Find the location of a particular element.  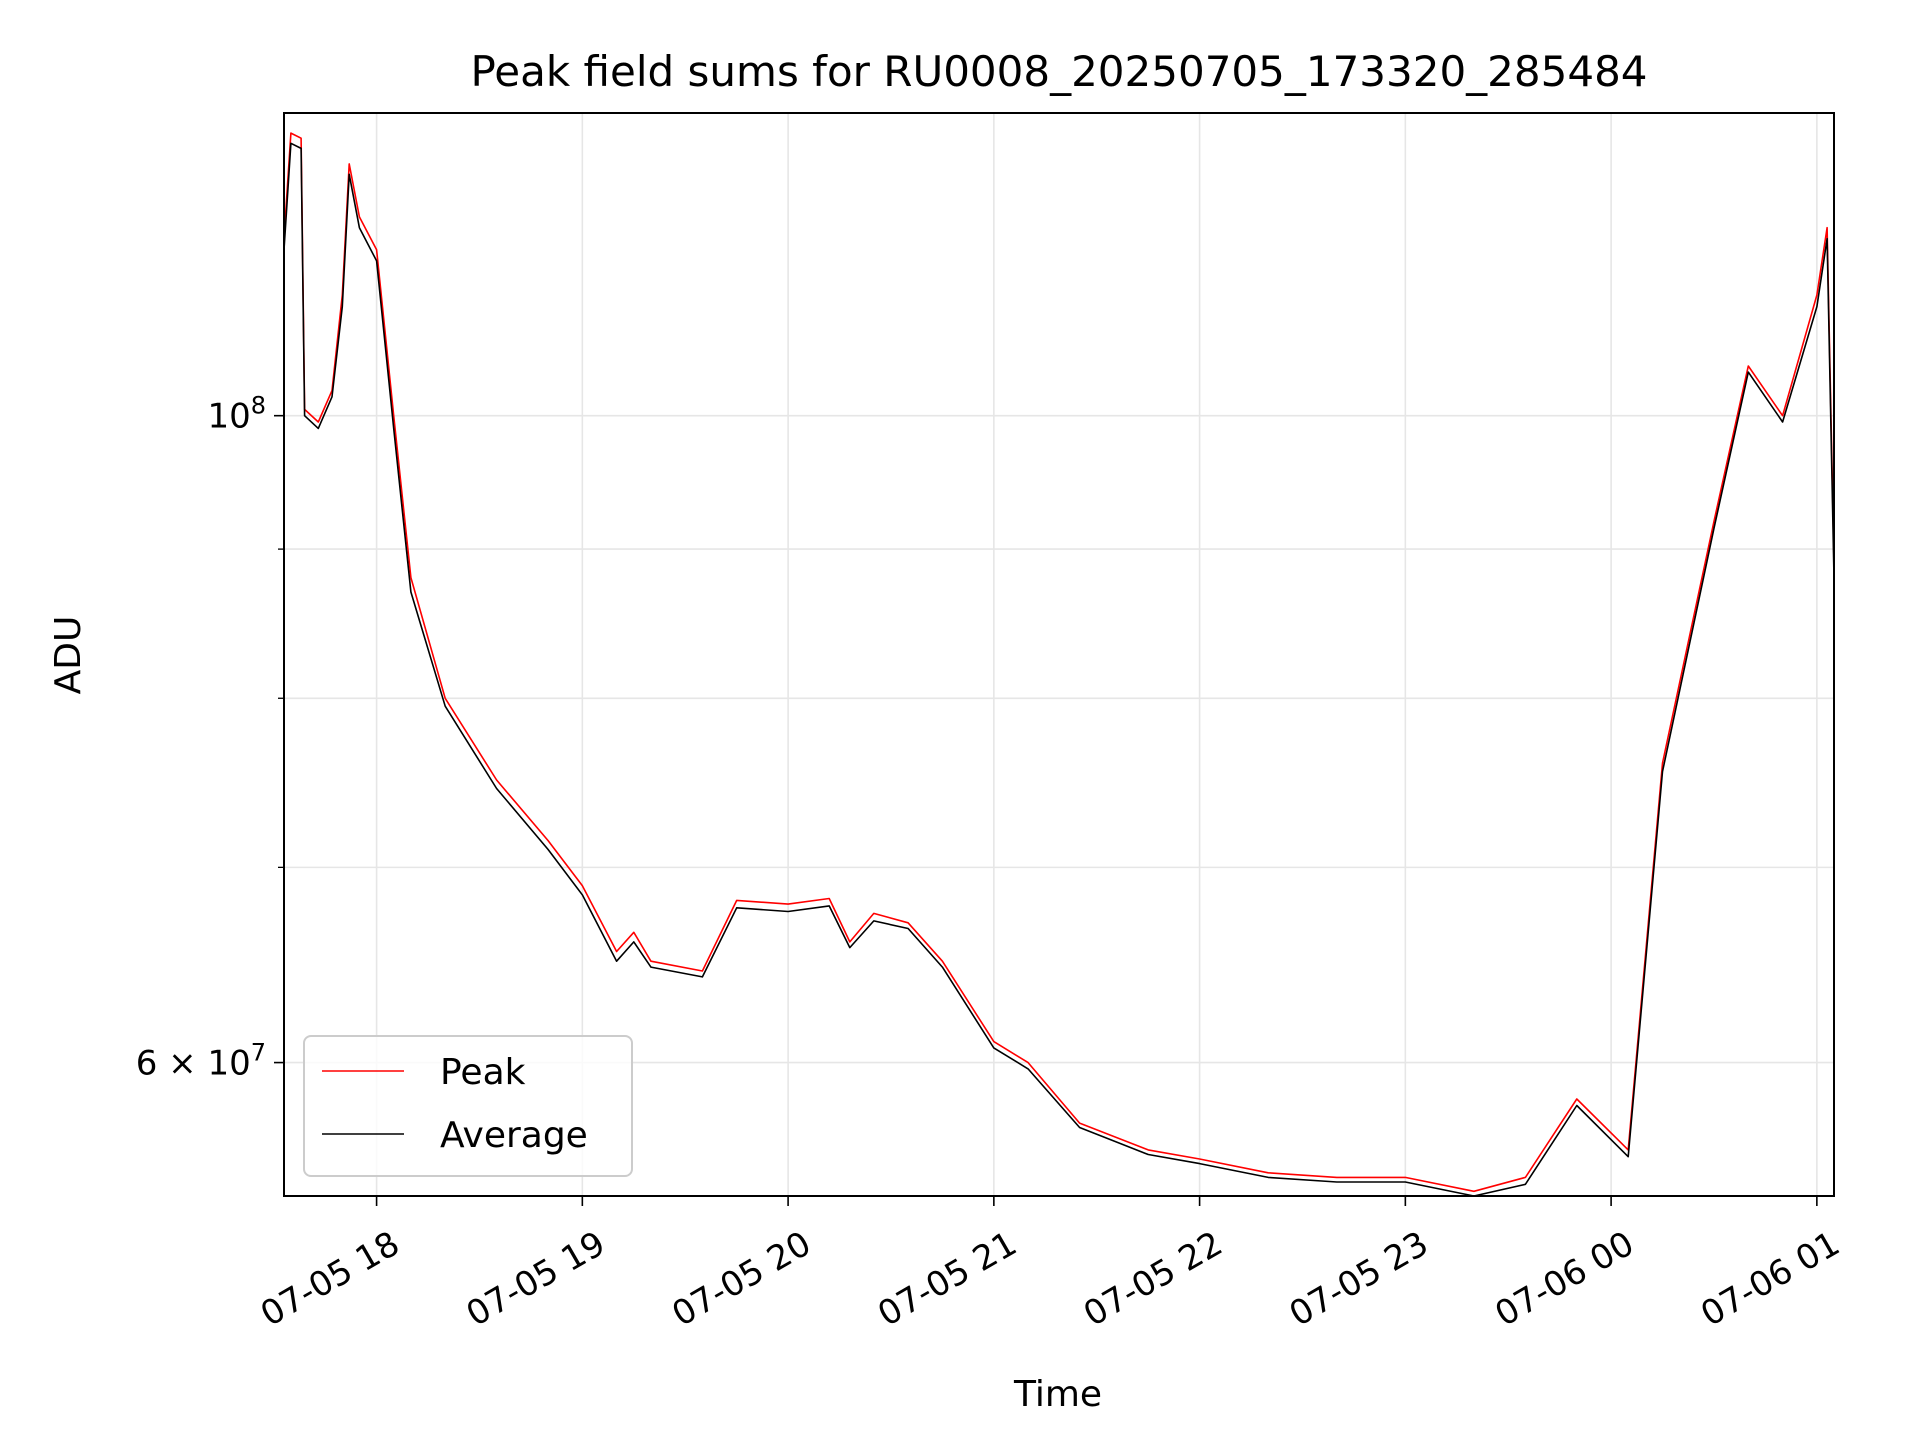

y-tick-multiplier: 6 × is located at coordinates (172, 1064).